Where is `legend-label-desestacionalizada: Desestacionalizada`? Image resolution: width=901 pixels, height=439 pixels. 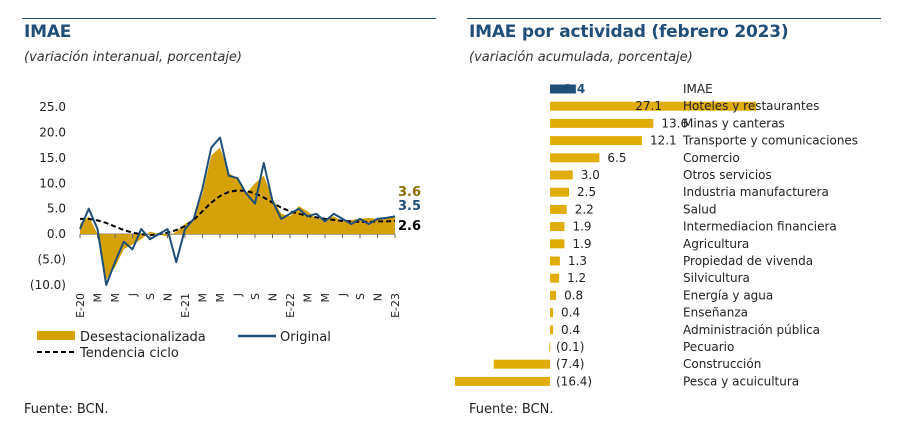 legend-label-desestacionalizada: Desestacionalizada is located at coordinates (143, 337).